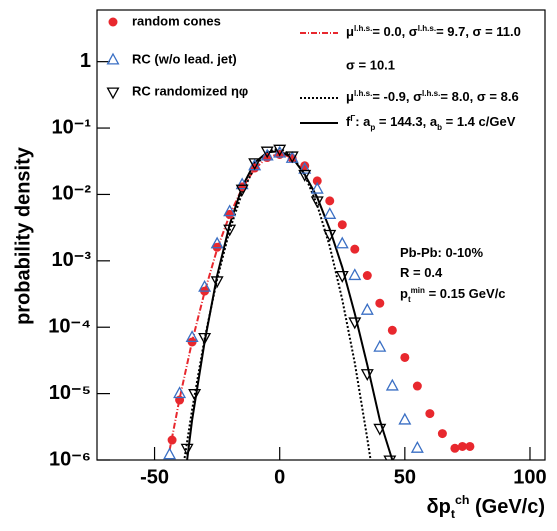 The image size is (557, 531). Describe the element at coordinates (372, 127) in the screenshot. I see `legend-label-part: p` at that location.